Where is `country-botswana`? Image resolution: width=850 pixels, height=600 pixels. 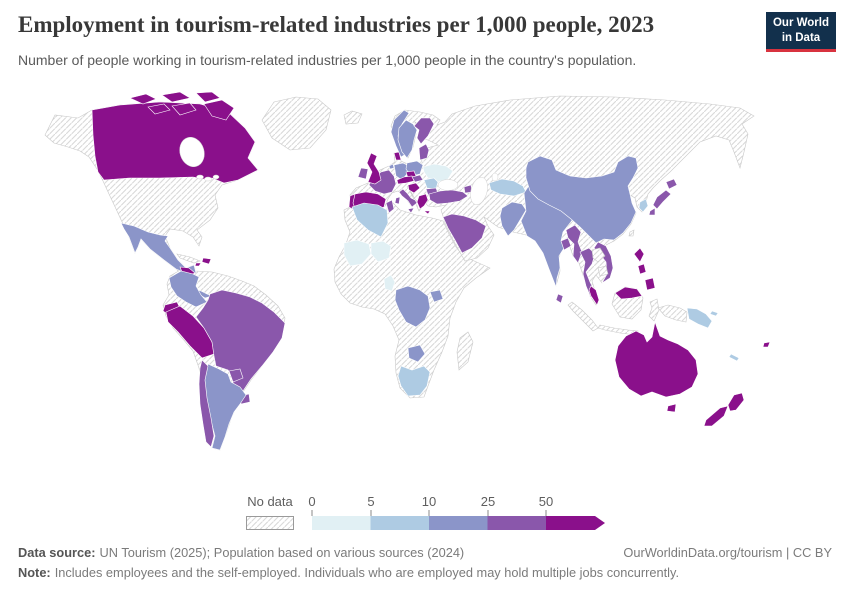 country-botswana is located at coordinates (416, 353).